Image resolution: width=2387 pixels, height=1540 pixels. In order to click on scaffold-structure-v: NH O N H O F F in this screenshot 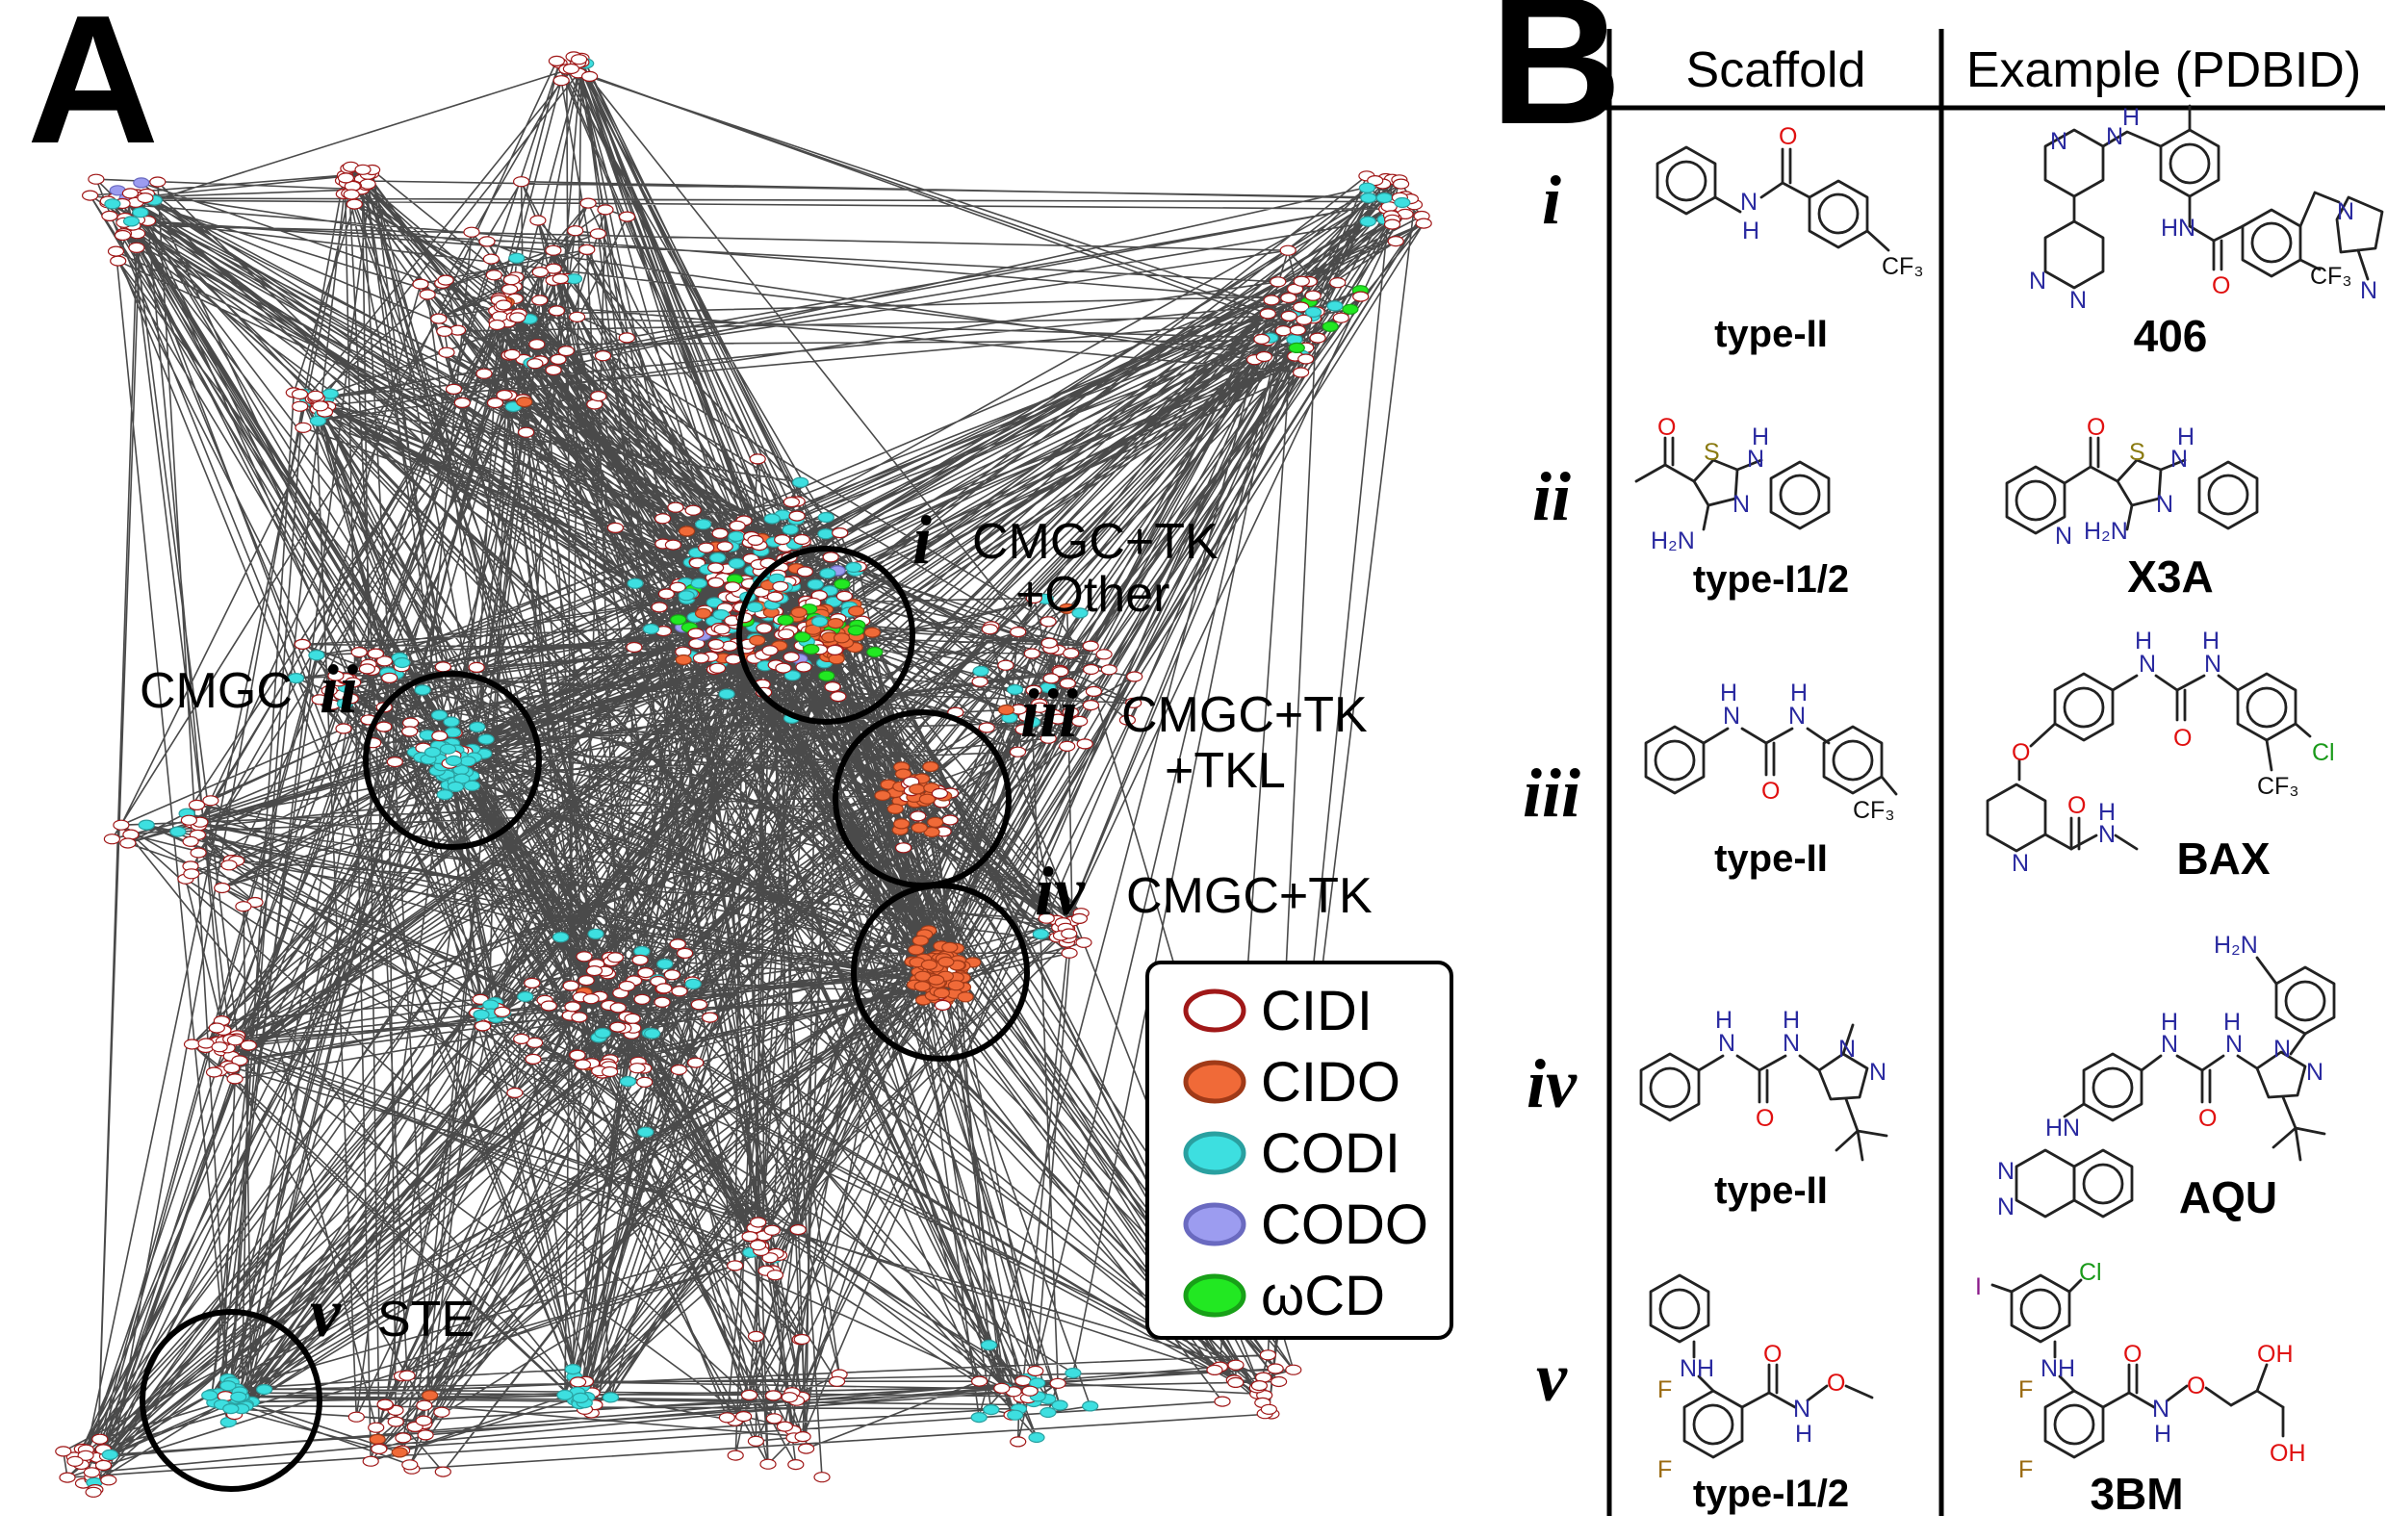, I will do `click(1761, 1378)`.